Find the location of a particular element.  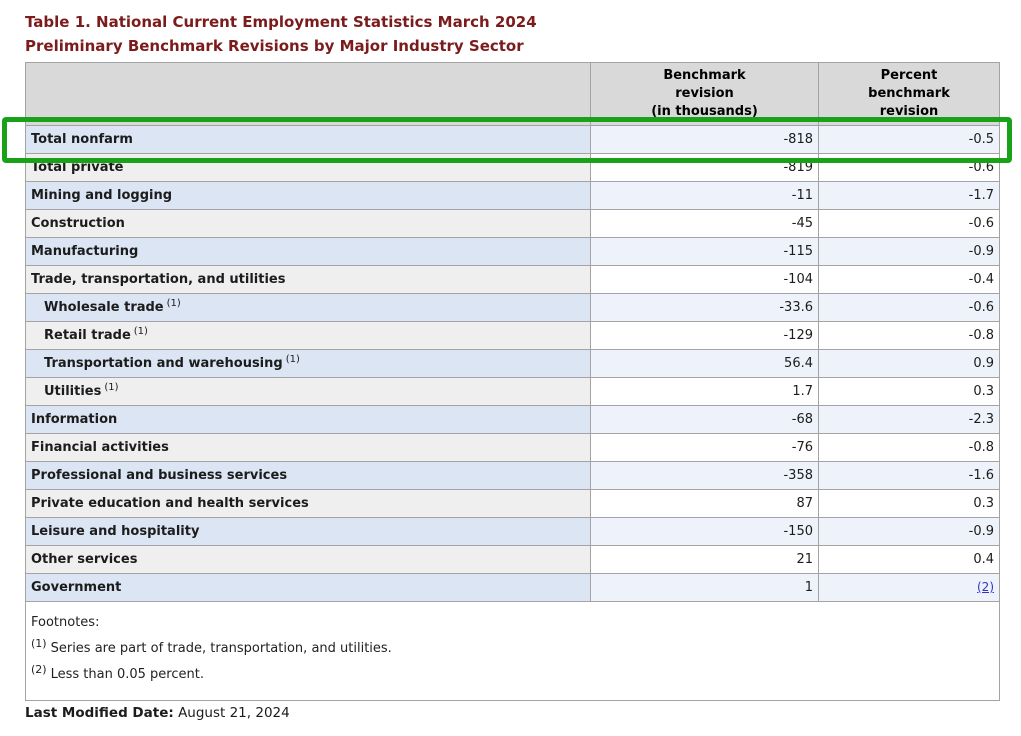

row-label: Government is located at coordinates (308, 587).